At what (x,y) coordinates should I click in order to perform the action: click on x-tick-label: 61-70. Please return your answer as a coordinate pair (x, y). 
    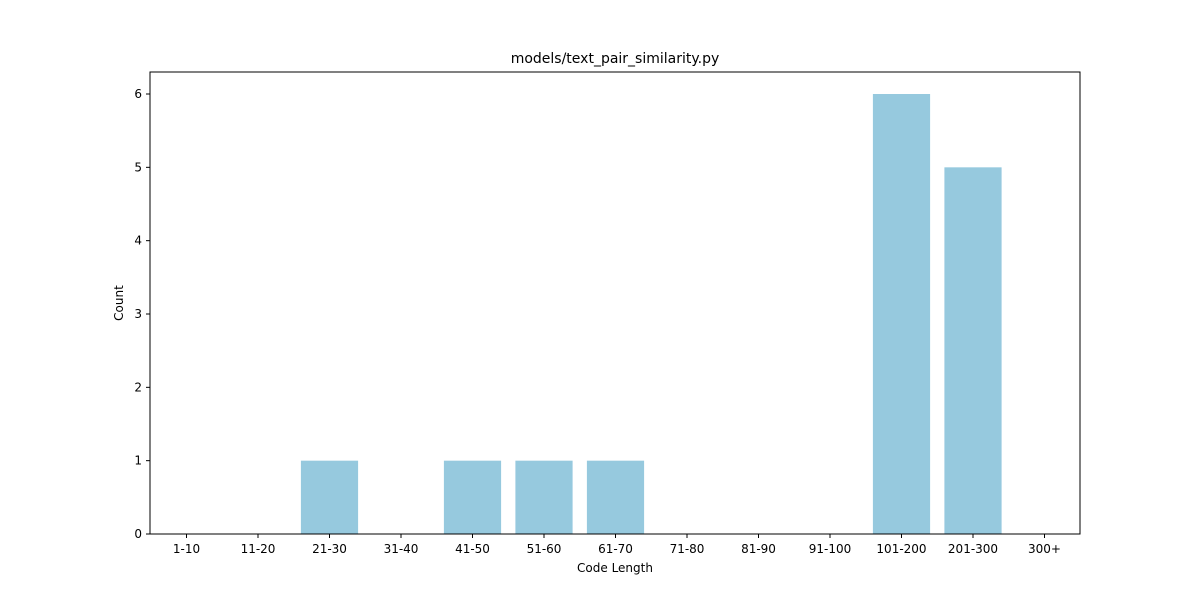
    Looking at the image, I should click on (615, 549).